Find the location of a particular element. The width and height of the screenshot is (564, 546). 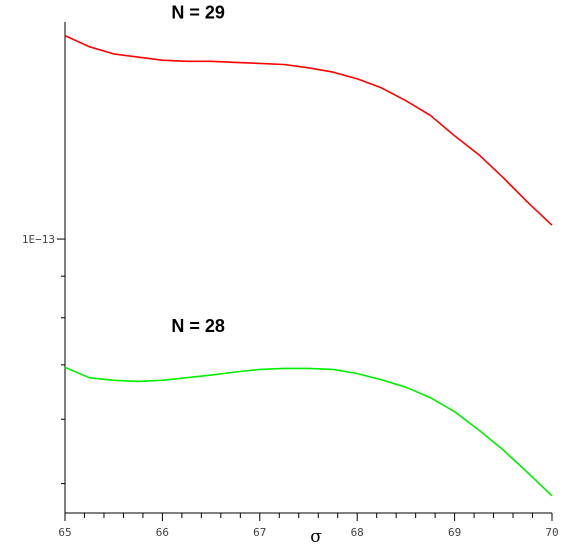

x-axis: 65 66 67 68 69 70 is located at coordinates (308, 525).